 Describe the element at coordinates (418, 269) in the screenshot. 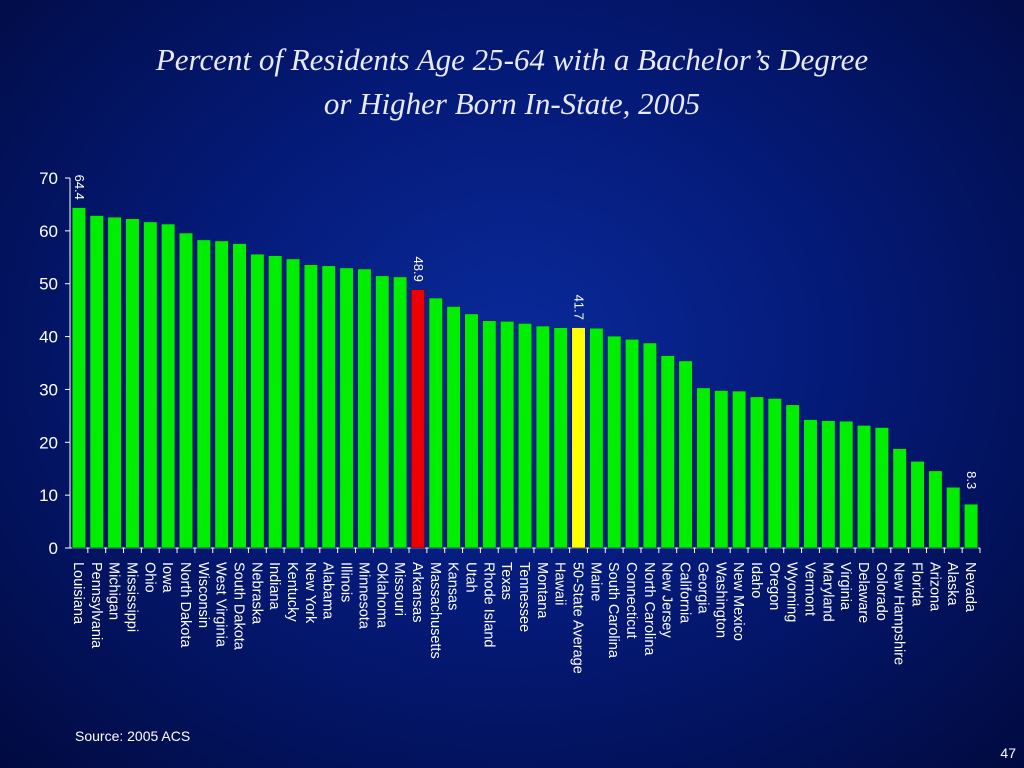

I see `data-label: 48.9` at that location.